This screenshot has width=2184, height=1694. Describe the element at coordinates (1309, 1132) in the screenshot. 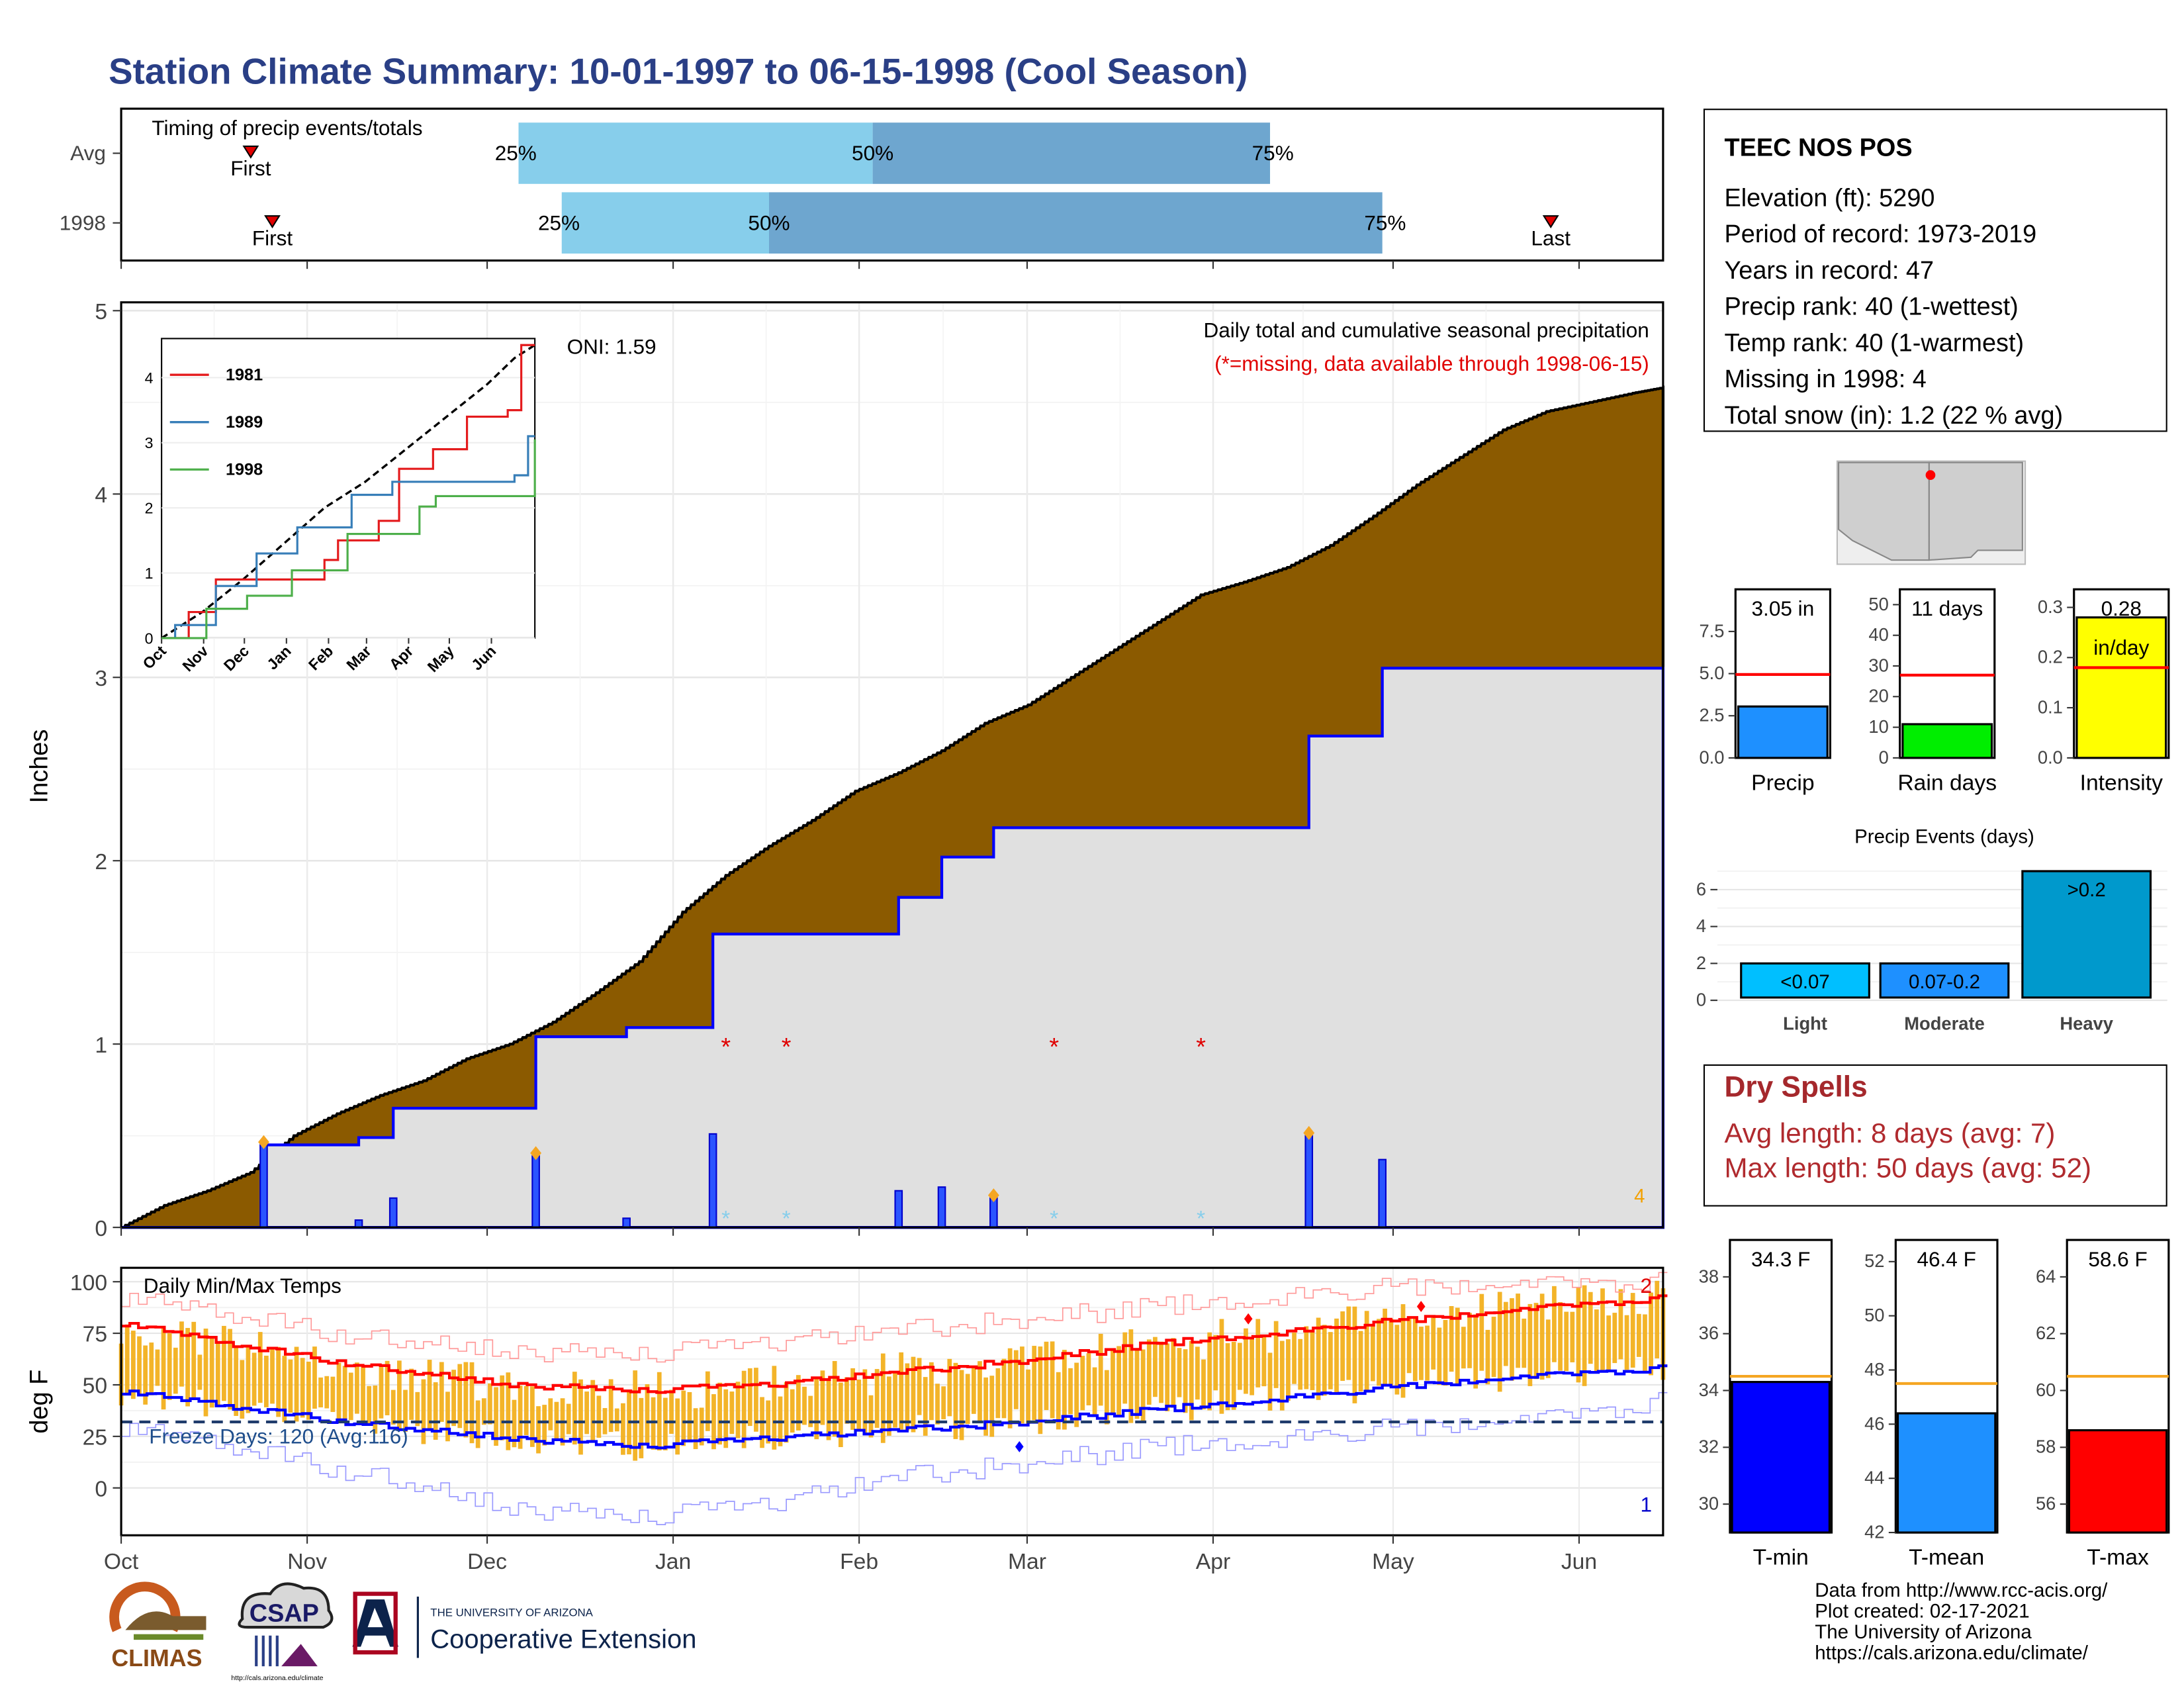

I see `snow-marker` at that location.